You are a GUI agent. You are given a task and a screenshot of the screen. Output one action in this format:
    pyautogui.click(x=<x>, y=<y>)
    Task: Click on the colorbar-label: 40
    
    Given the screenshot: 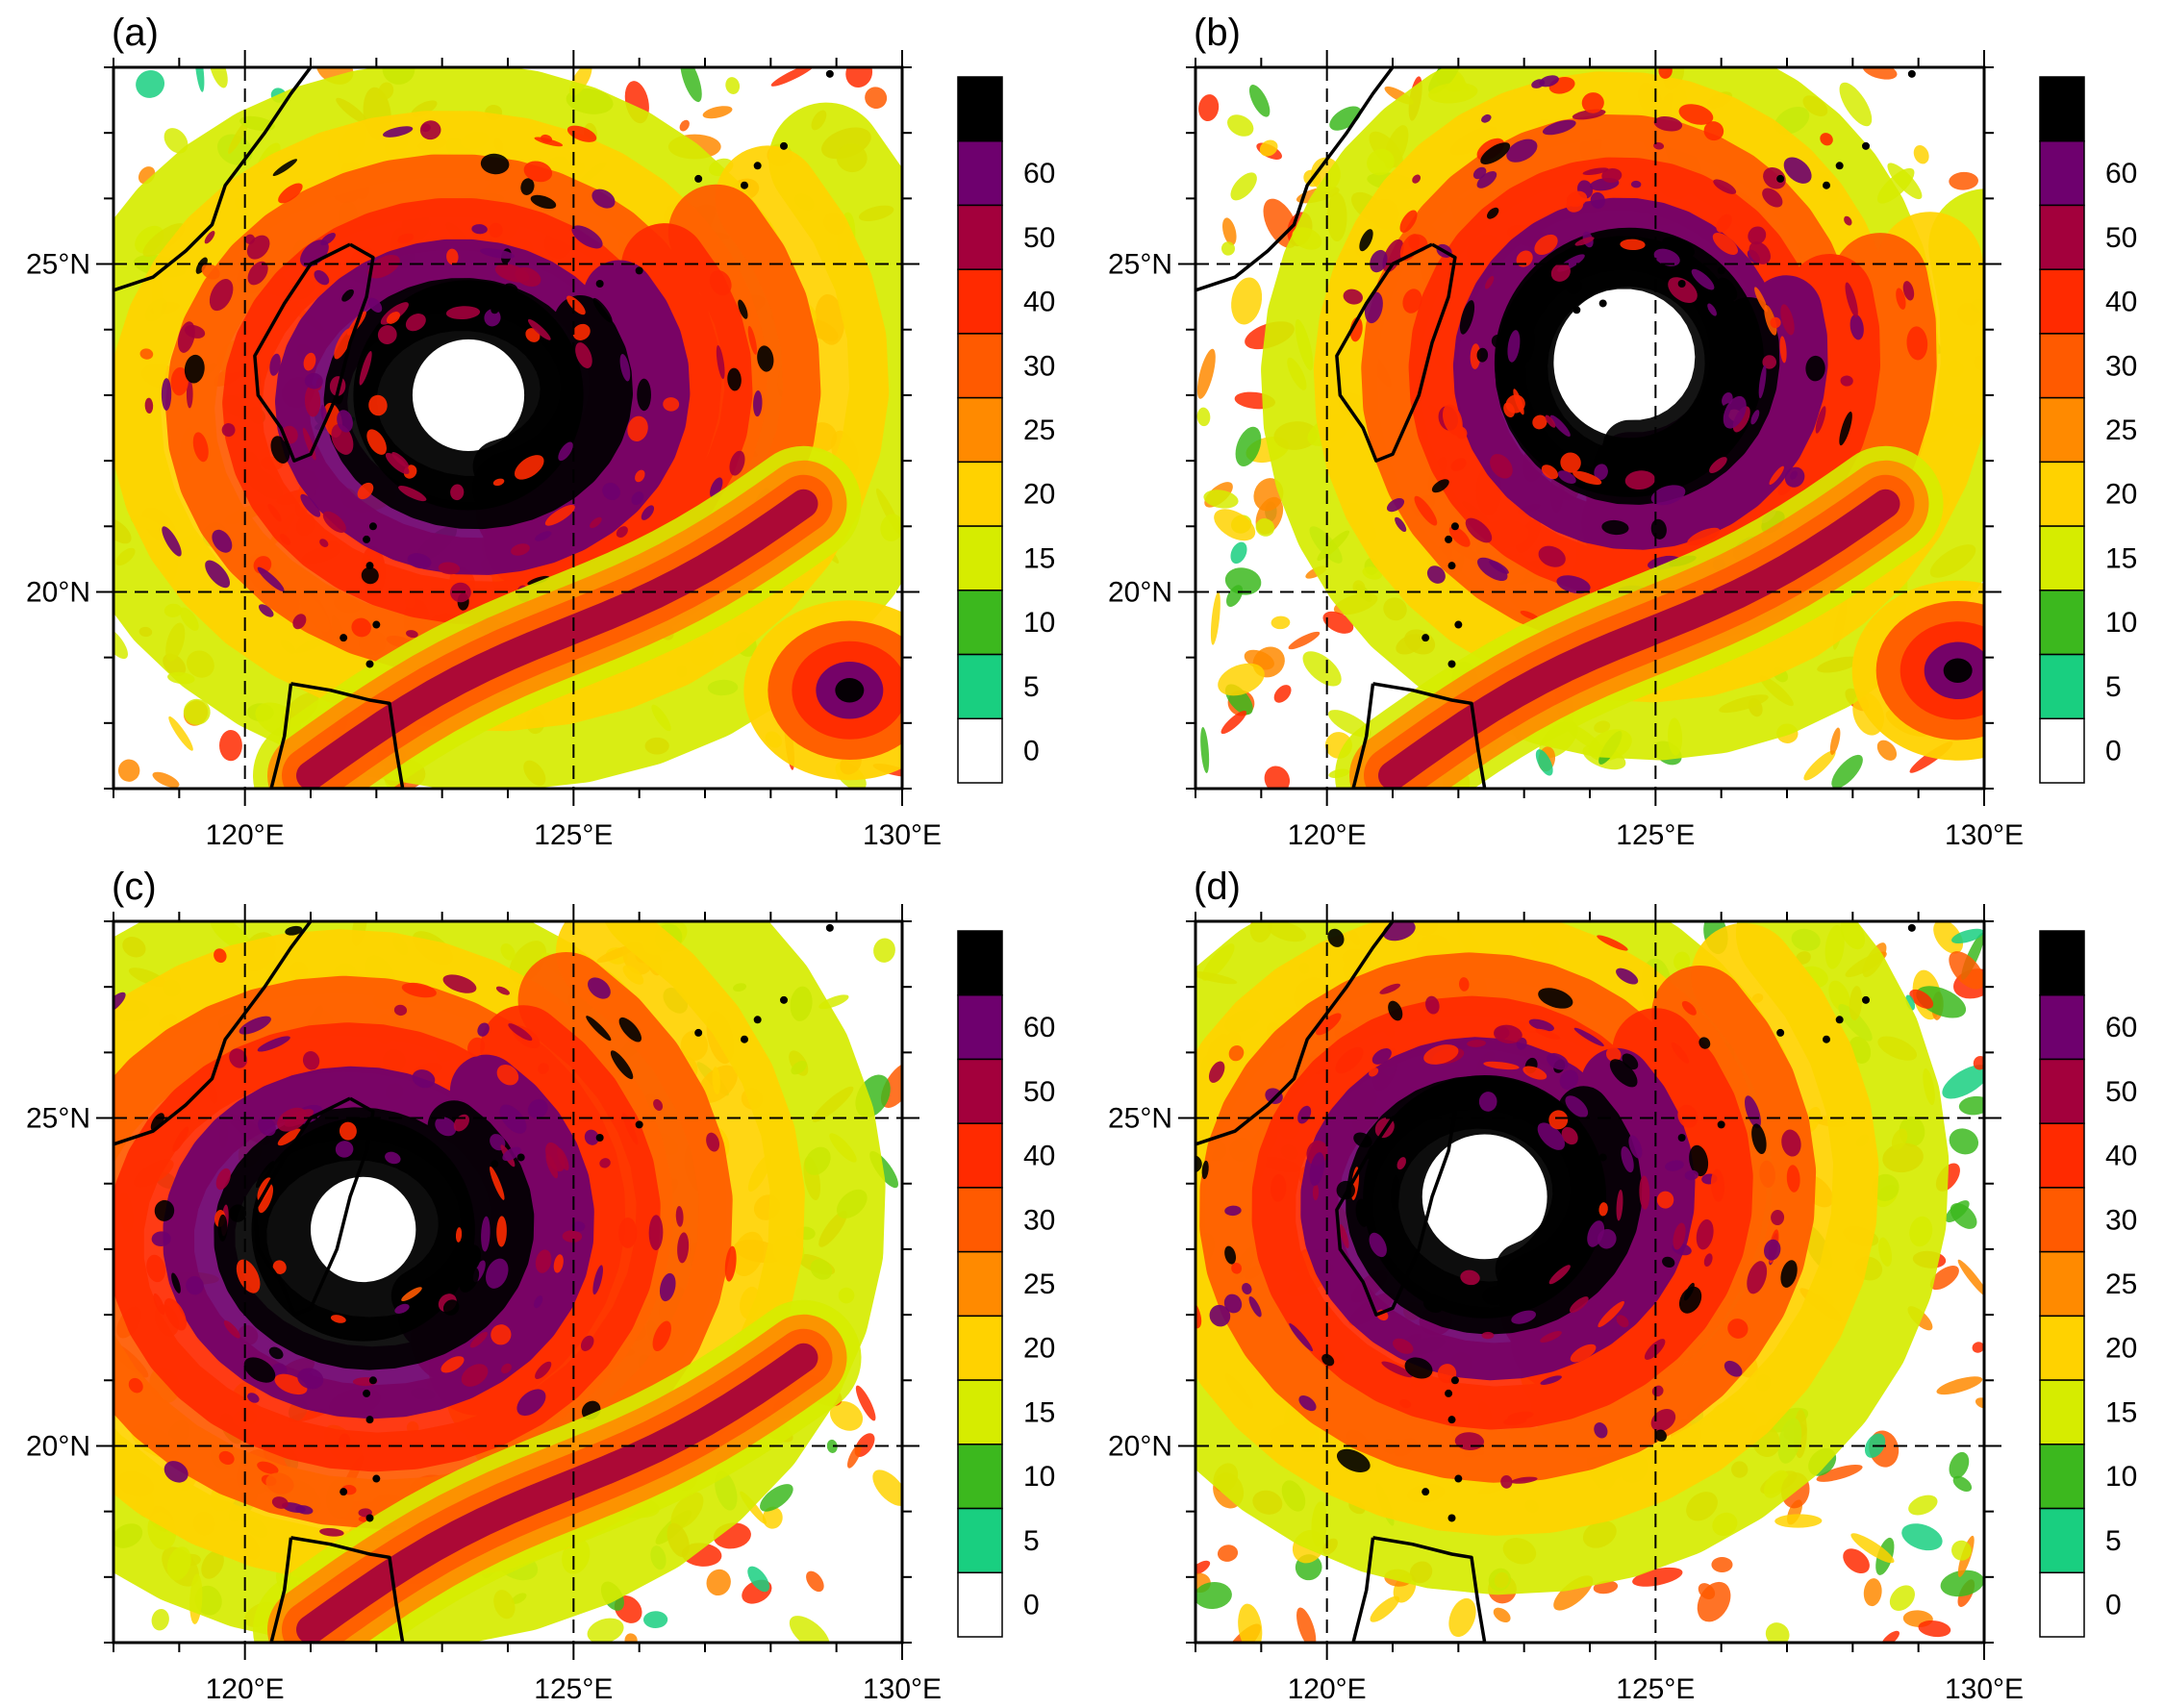 What is the action you would take?
    pyautogui.click(x=2121, y=1156)
    